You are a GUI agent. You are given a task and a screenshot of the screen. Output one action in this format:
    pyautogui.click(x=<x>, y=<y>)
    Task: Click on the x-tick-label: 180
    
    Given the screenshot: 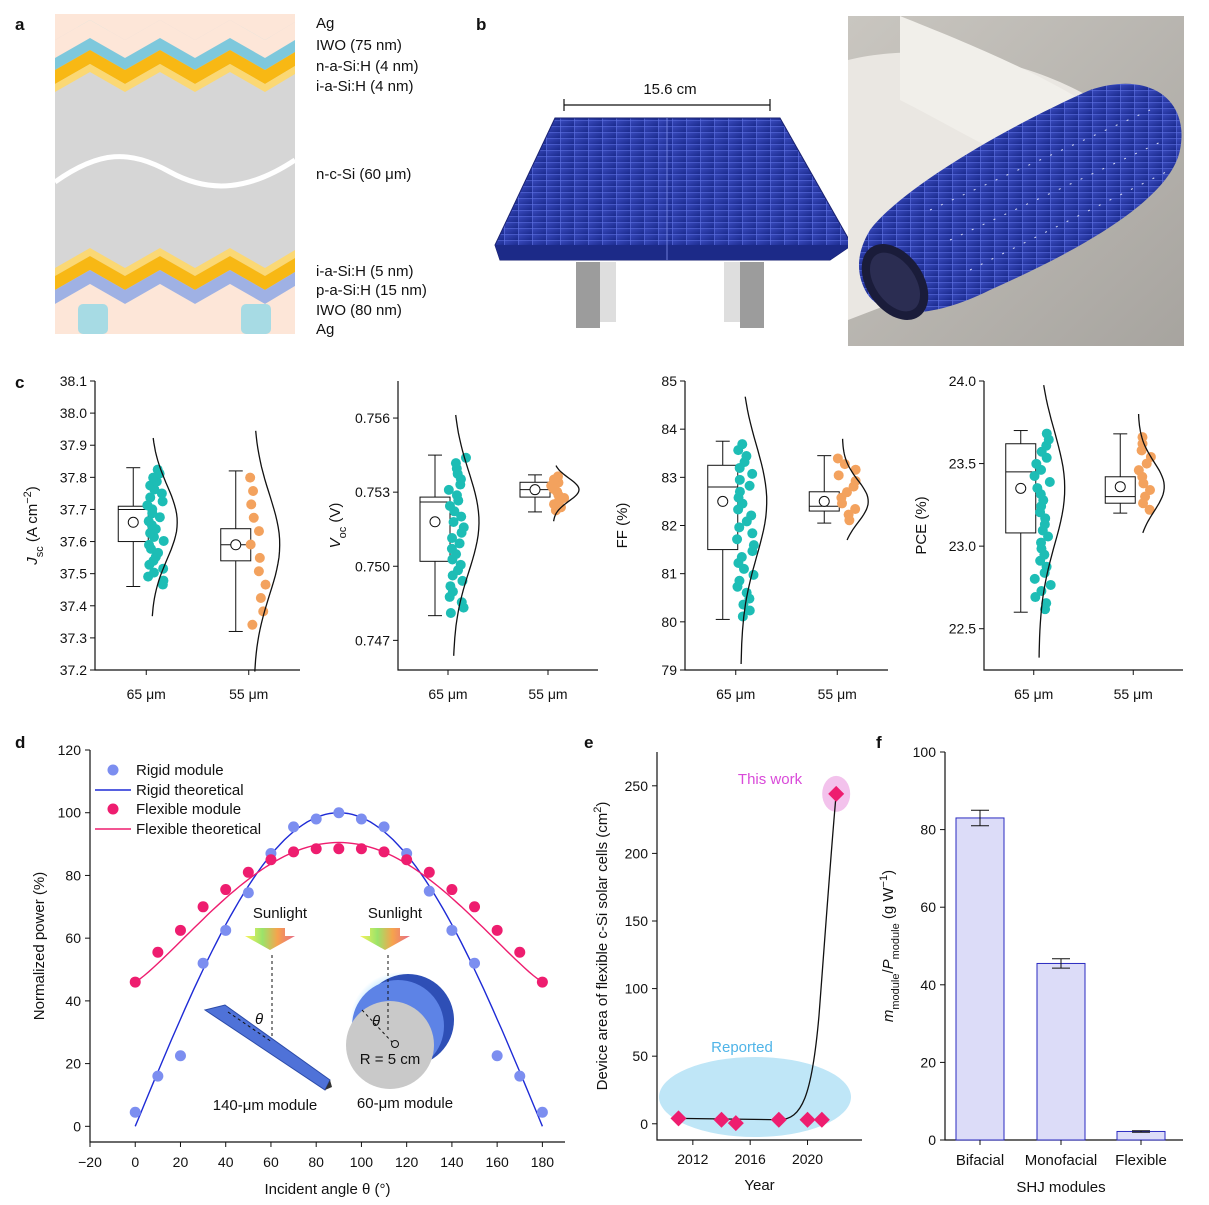 What is the action you would take?
    pyautogui.click(x=543, y=1162)
    